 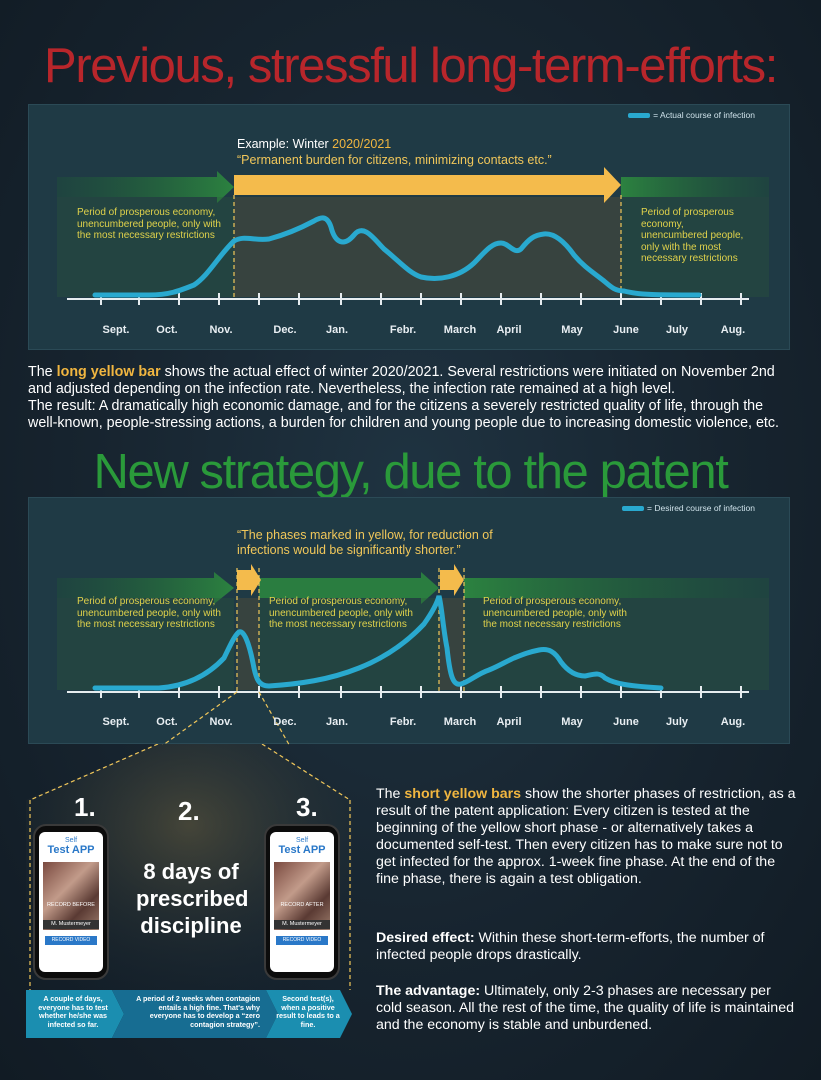 I want to click on step-number-3: 3., so click(x=307, y=807).